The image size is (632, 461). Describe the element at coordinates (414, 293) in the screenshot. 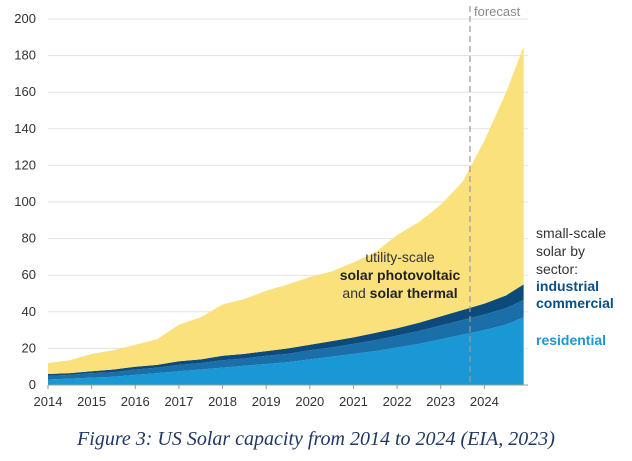

I see `utility-label-thermal: solar thermal` at that location.